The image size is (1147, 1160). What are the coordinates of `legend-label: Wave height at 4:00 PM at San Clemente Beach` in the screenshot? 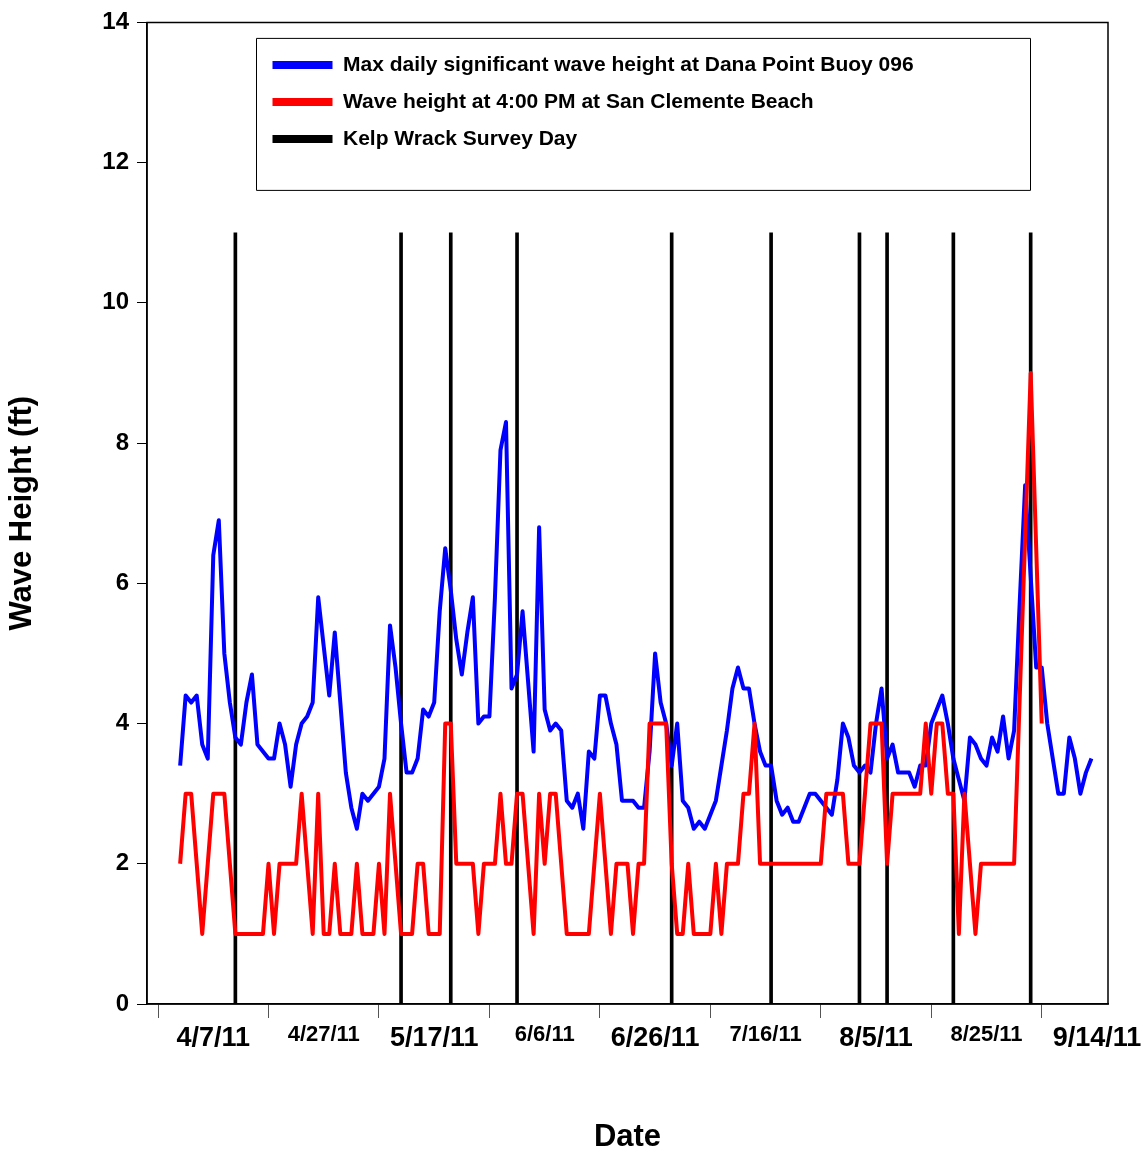 It's located at (578, 100).